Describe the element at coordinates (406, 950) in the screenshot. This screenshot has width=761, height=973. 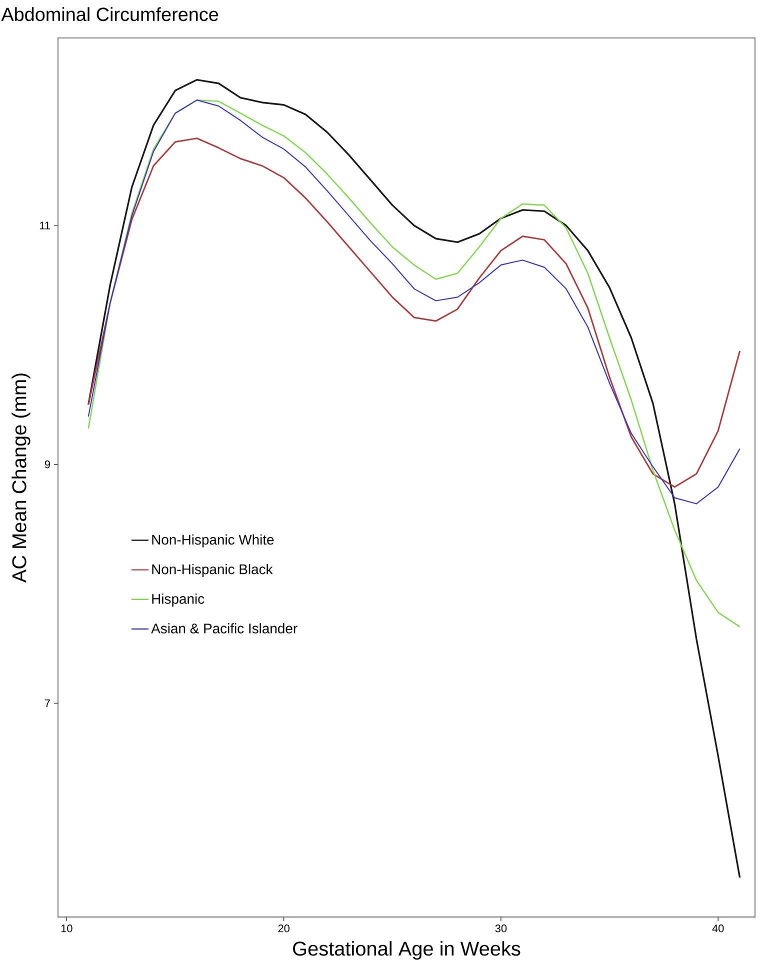
I see `x-axis-title: Gestational Age in Weeks` at that location.